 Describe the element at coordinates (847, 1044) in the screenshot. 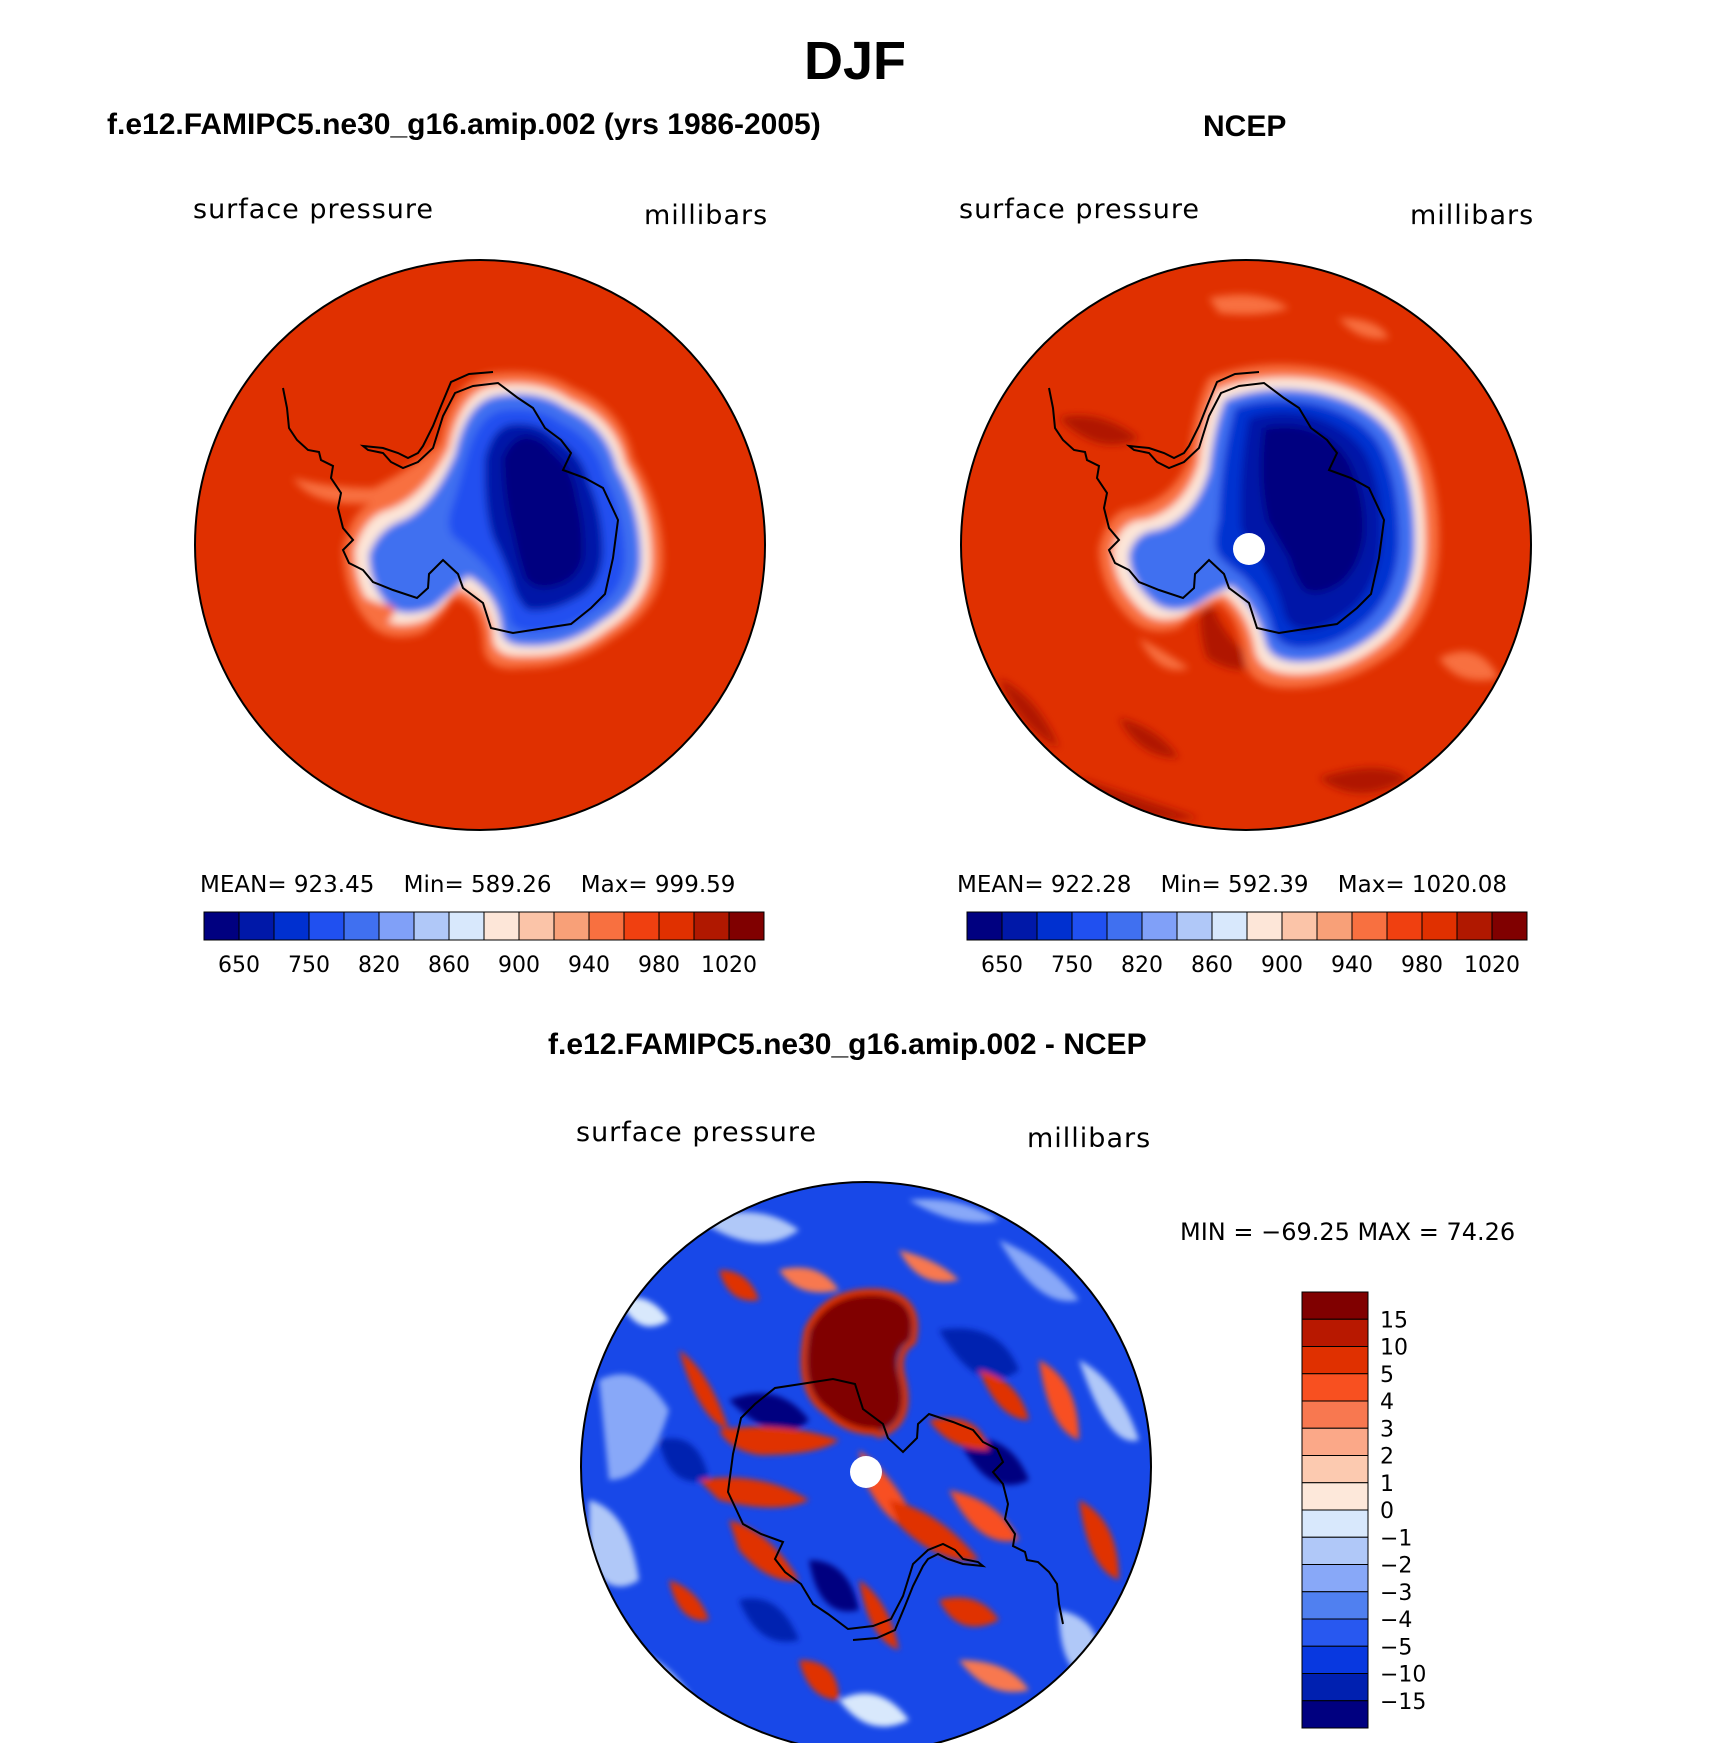

I see `panel-3-title: f.e12.FAMIPC5.ne30_g16.amip.002 - NCEP` at that location.